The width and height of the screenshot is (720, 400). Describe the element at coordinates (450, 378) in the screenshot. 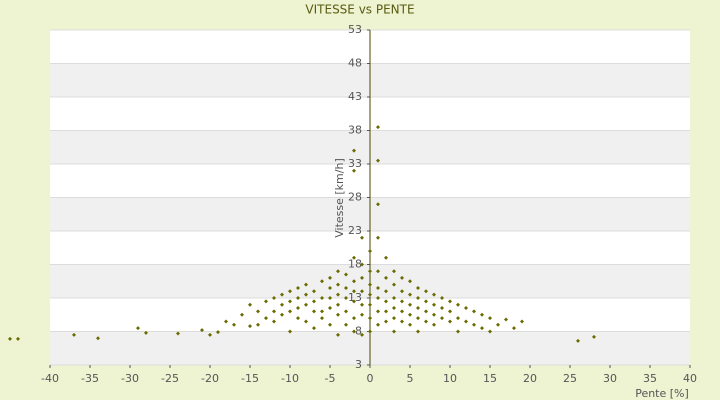

I see `x-tick-label: 10` at that location.